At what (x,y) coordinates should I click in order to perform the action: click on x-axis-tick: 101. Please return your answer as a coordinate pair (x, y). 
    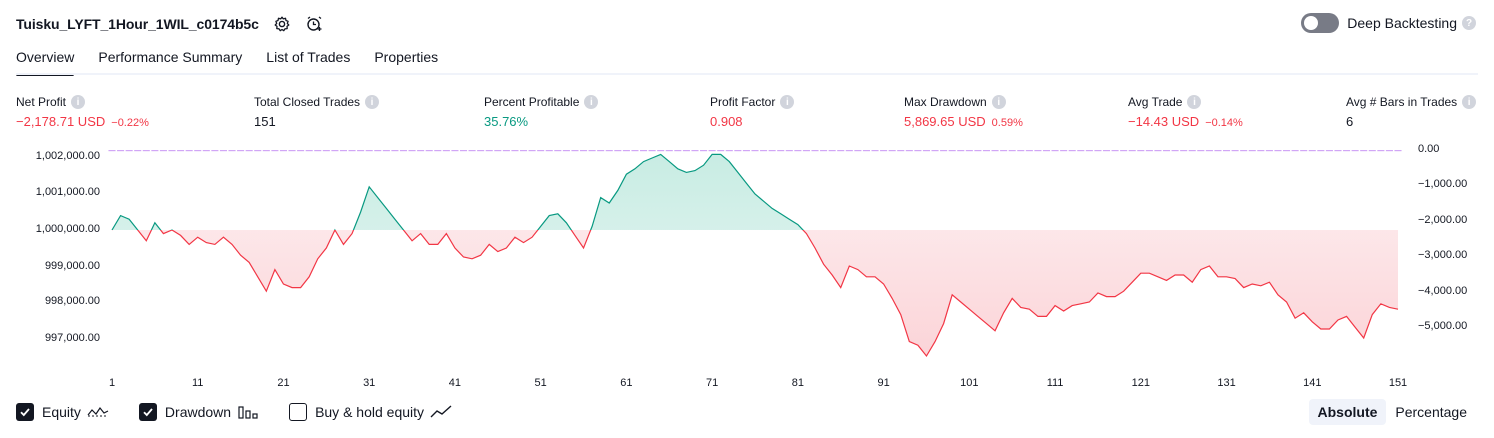
    Looking at the image, I should click on (969, 383).